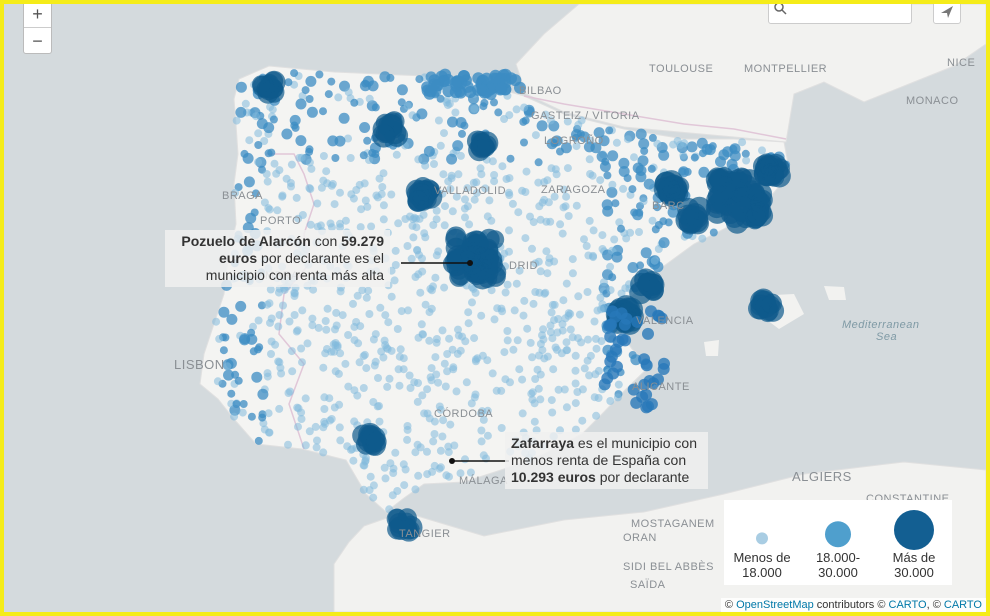 The width and height of the screenshot is (990, 616). Describe the element at coordinates (947, 14) in the screenshot. I see `locate-button` at that location.